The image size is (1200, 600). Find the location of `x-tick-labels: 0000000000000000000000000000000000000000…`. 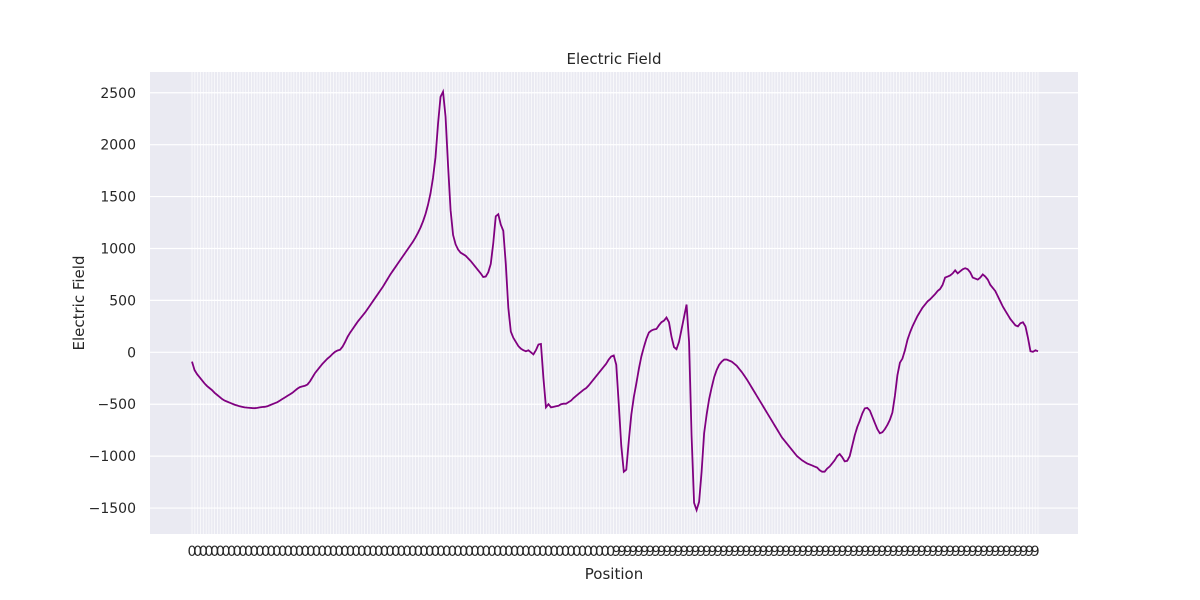

x-tick-labels: 0000000000000000000000000000000000000000… is located at coordinates (614, 552).